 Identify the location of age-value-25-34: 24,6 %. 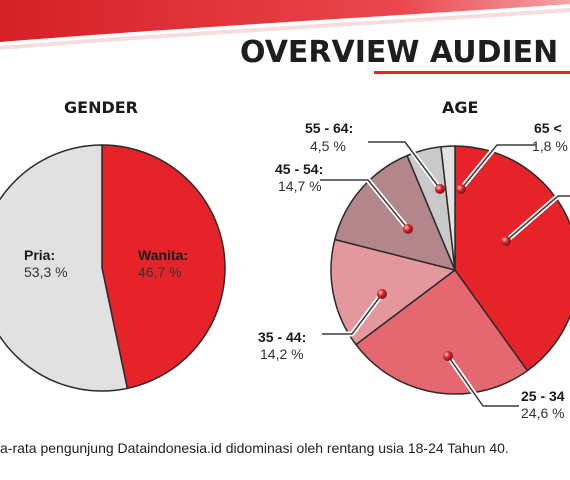
(543, 413).